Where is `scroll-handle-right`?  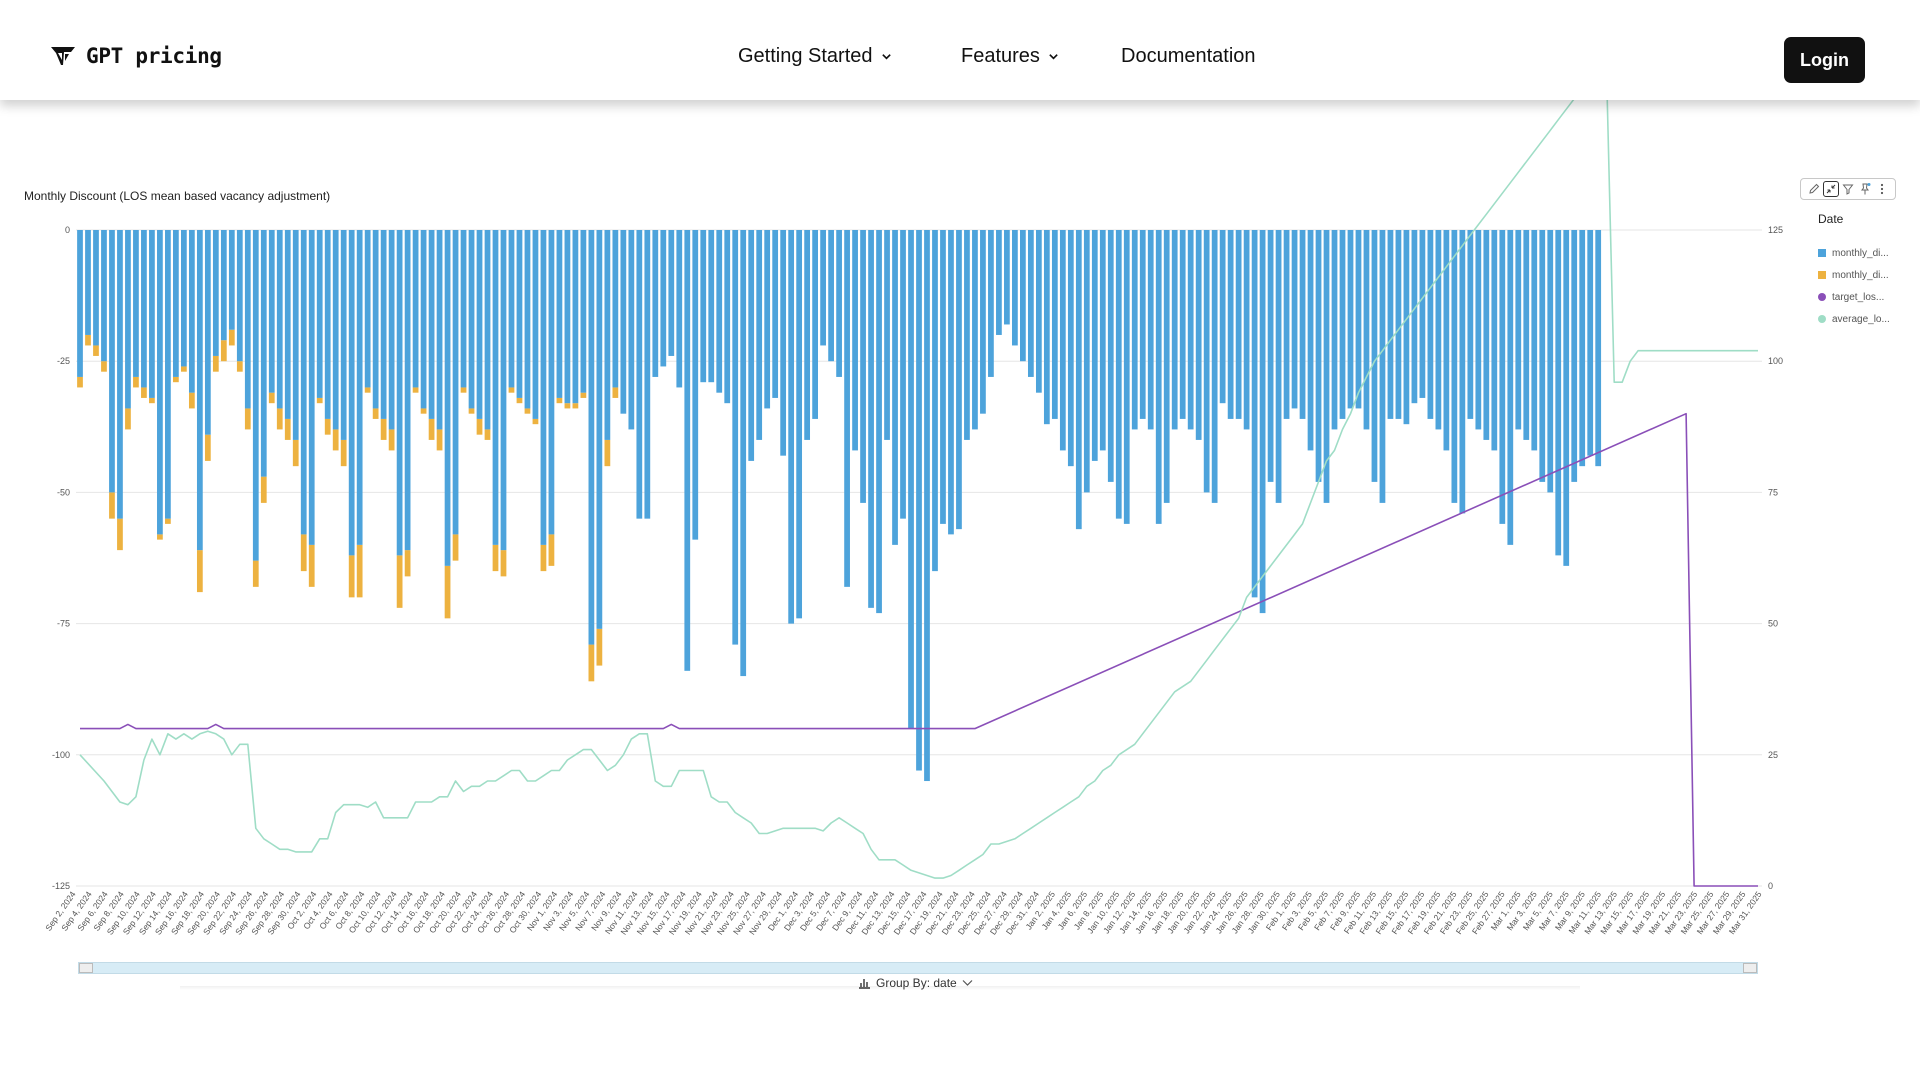 scroll-handle-right is located at coordinates (1750, 968).